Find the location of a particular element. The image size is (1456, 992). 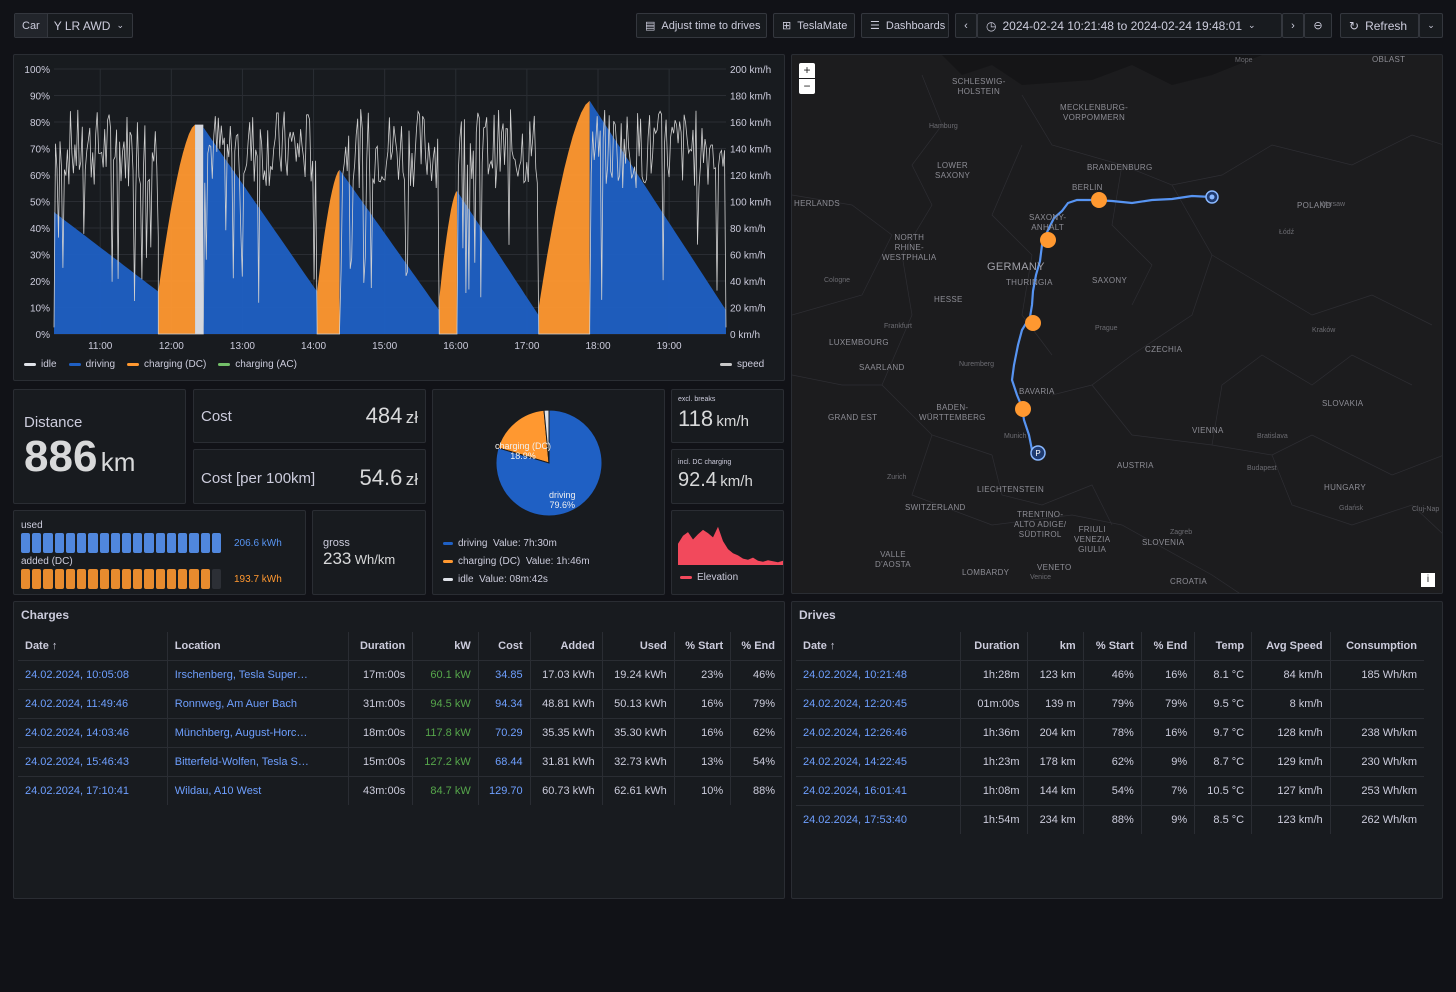

column-header-avg-speed: Avg Speed is located at coordinates (1291, 646).